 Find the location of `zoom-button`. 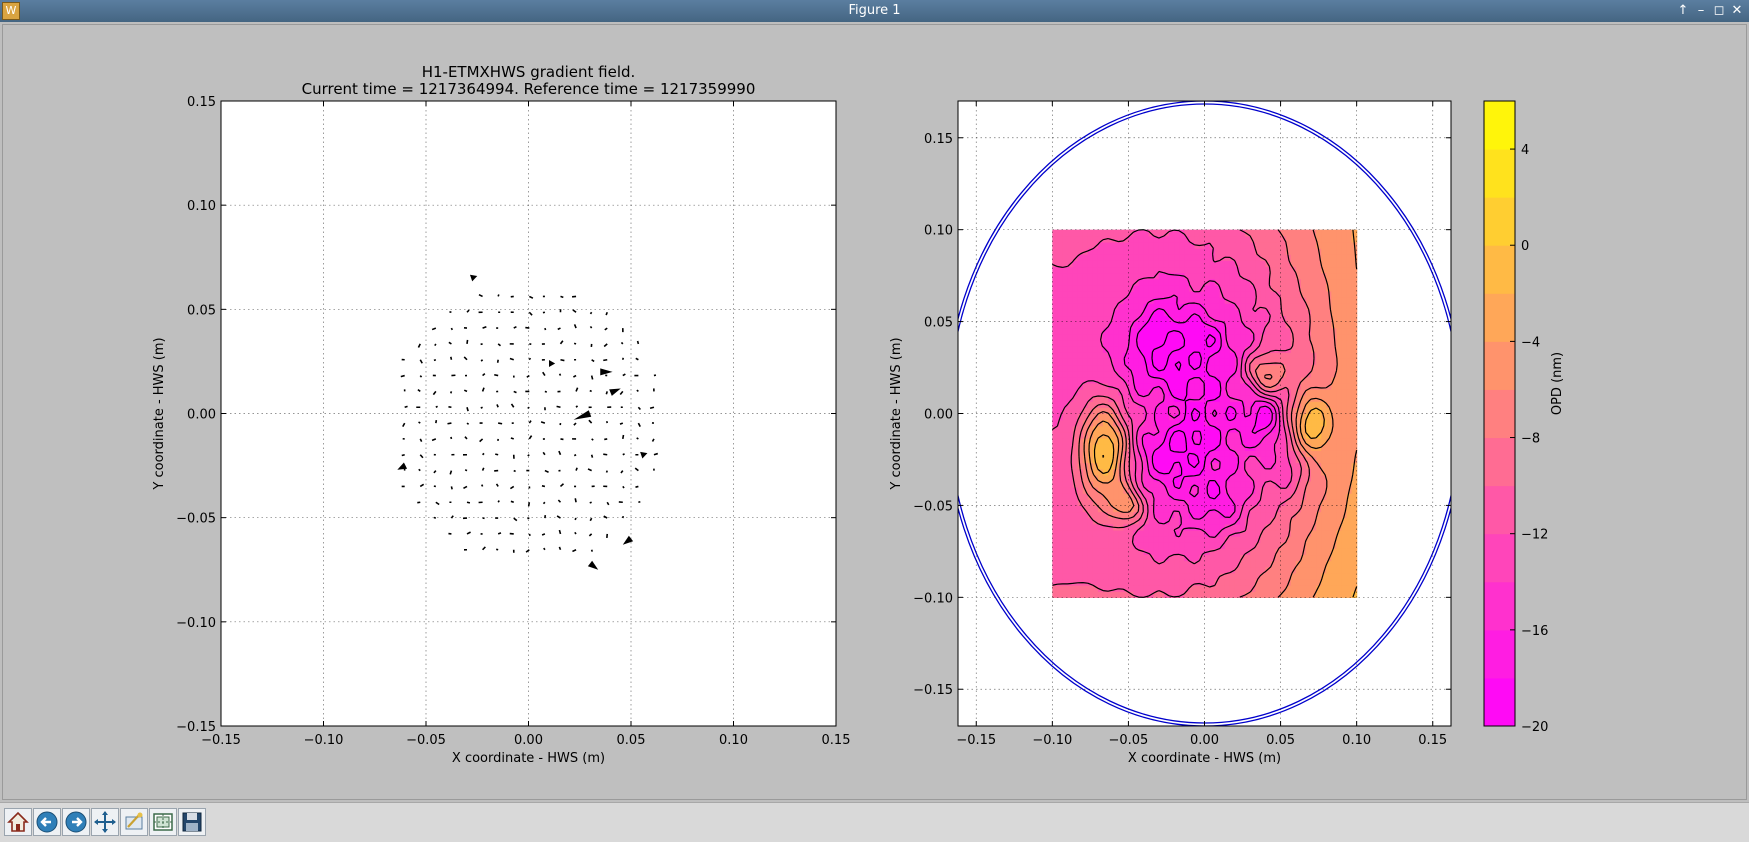

zoom-button is located at coordinates (134, 822).